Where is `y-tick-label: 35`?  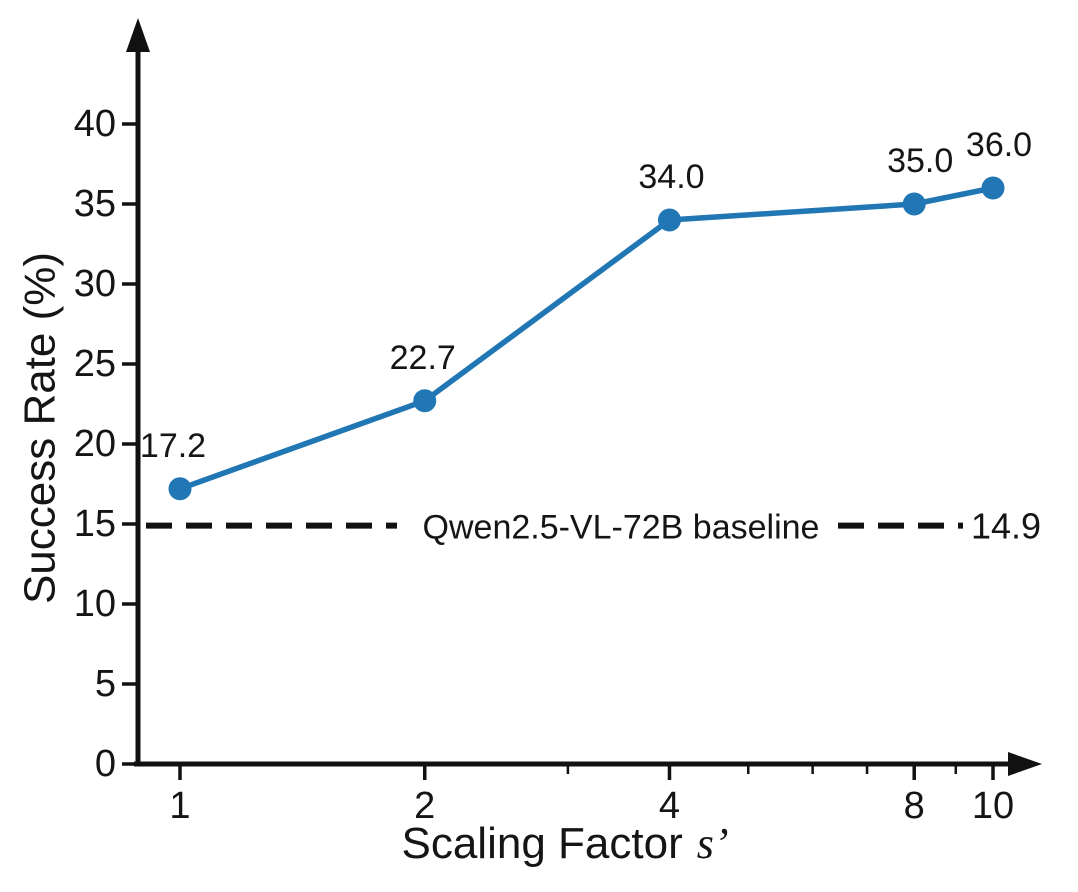 y-tick-label: 35 is located at coordinates (95, 204).